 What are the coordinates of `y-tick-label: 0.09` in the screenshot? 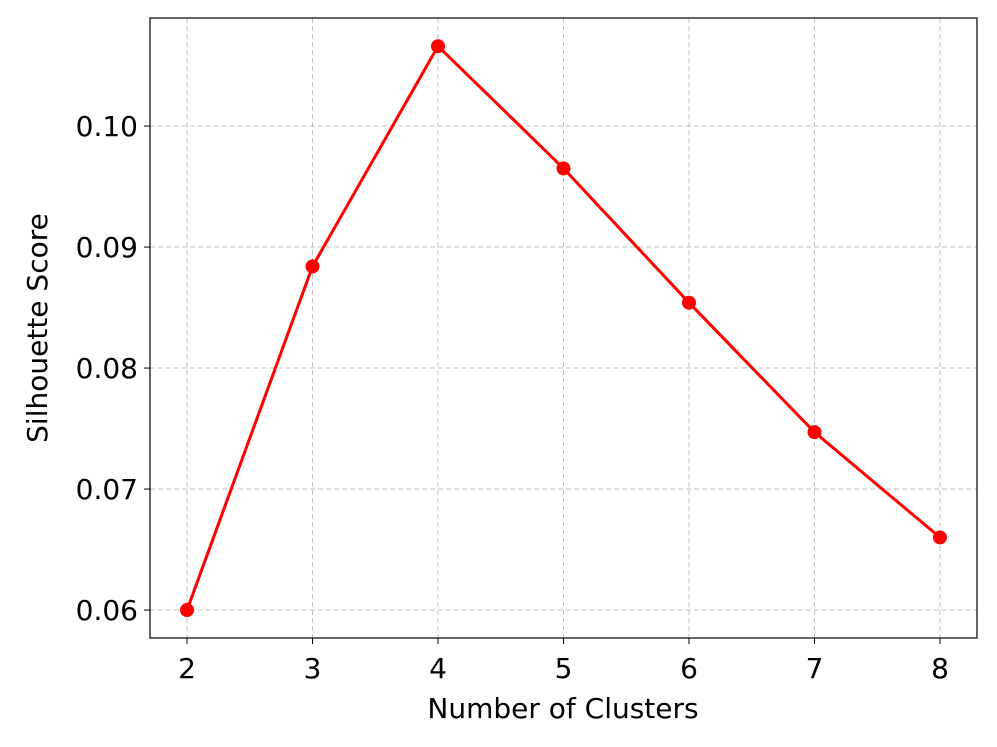 It's located at (107, 247).